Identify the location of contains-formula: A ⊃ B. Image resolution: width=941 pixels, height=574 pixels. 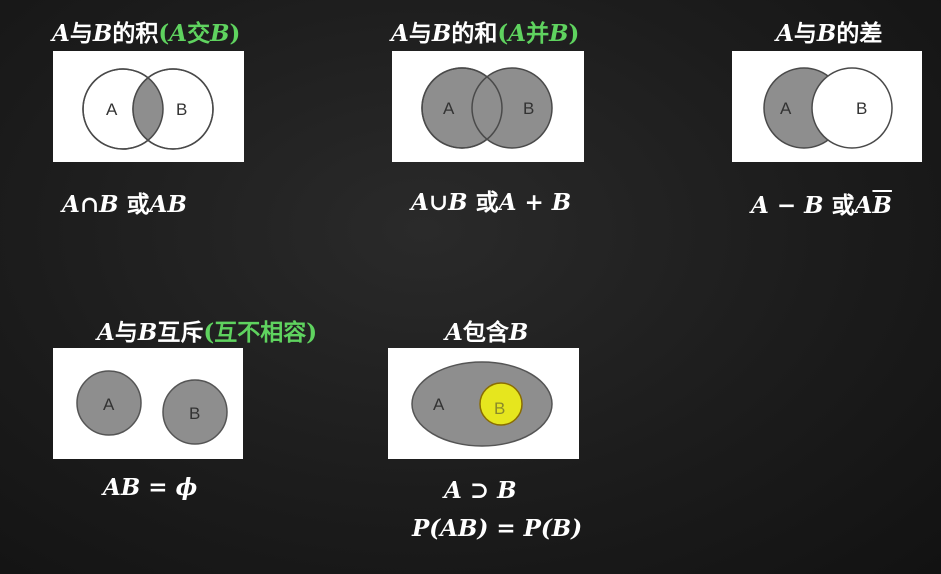
(480, 490).